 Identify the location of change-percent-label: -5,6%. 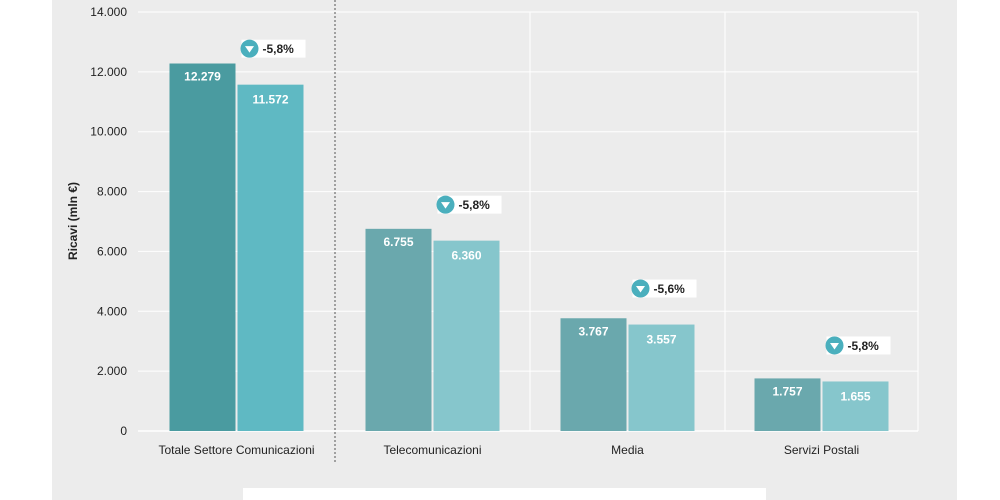
(670, 289).